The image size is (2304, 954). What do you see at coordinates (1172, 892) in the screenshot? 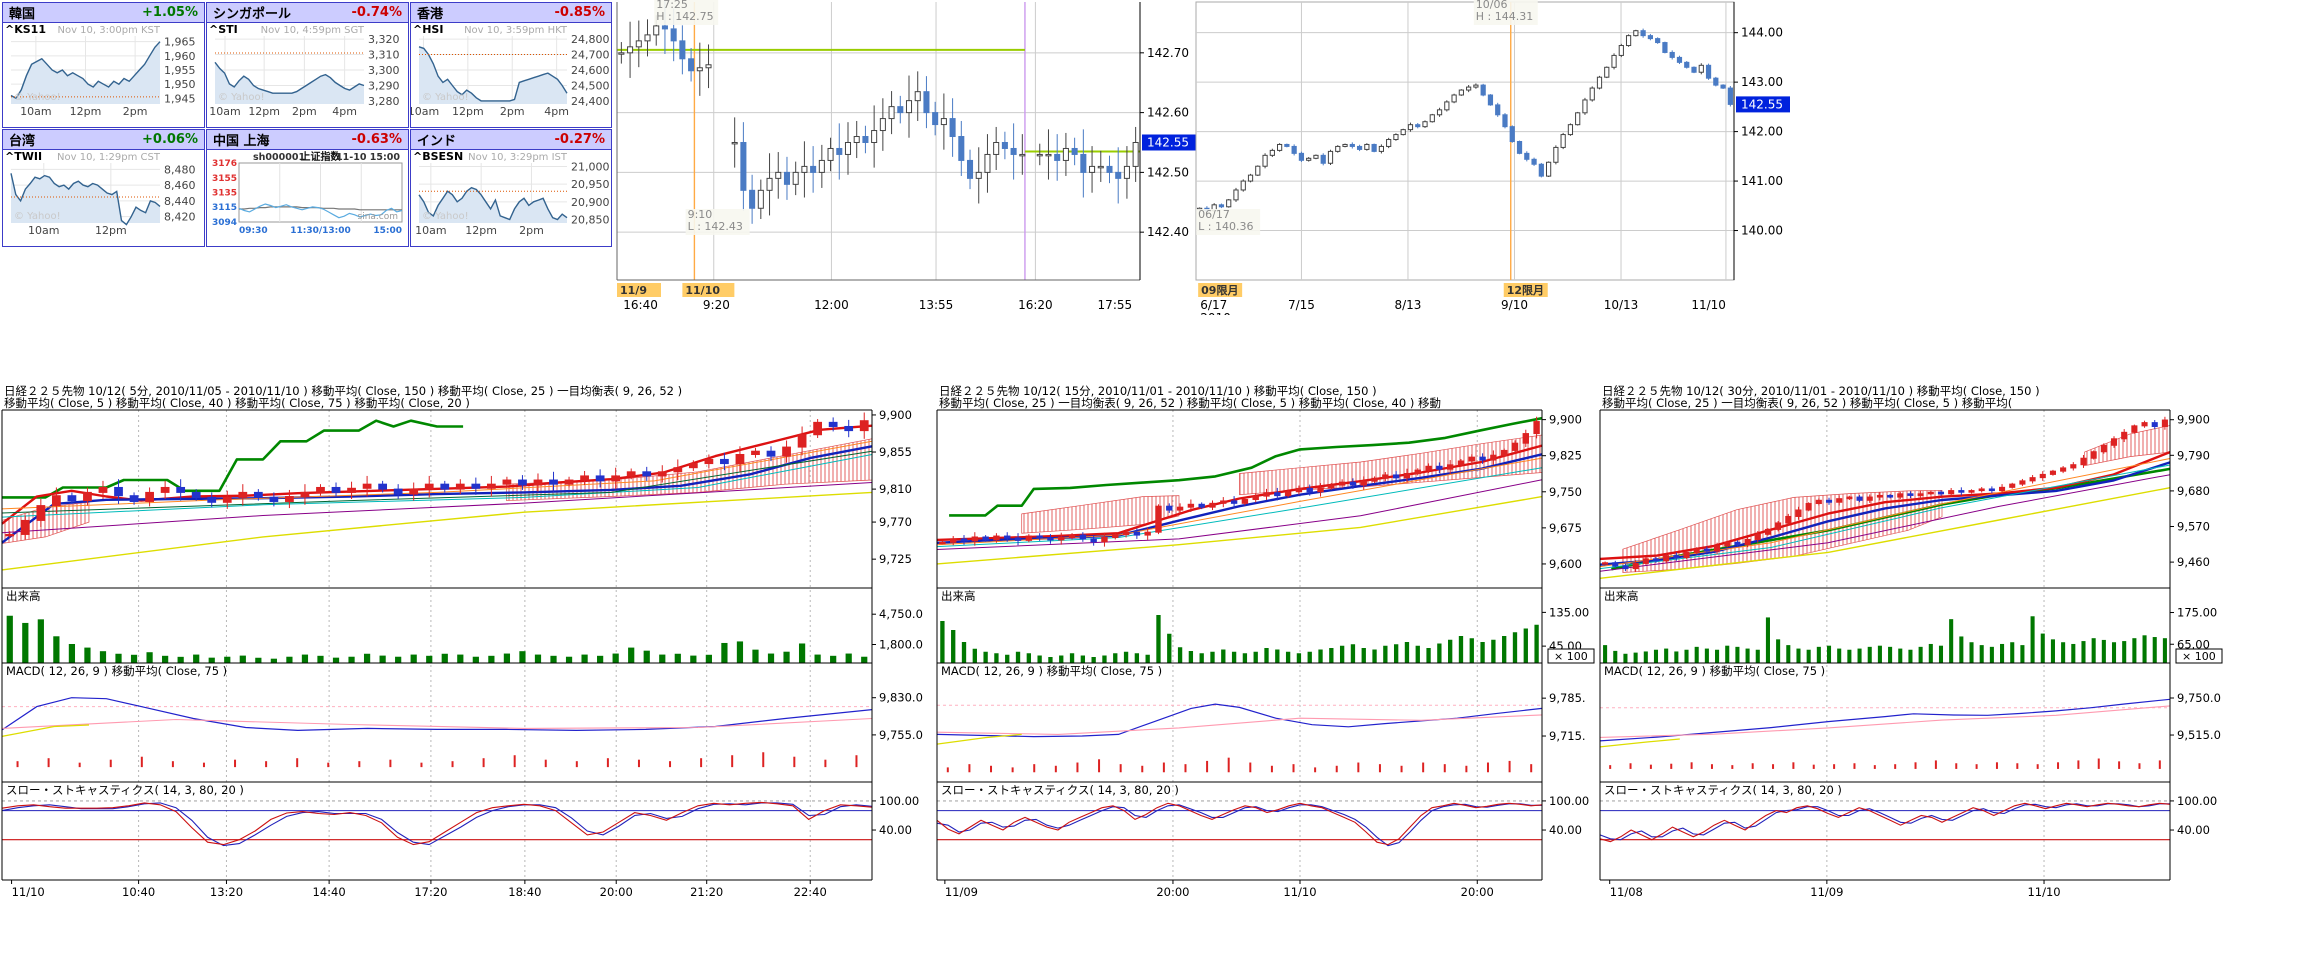
I see `svg-text: 20:00` at bounding box center [1172, 892].